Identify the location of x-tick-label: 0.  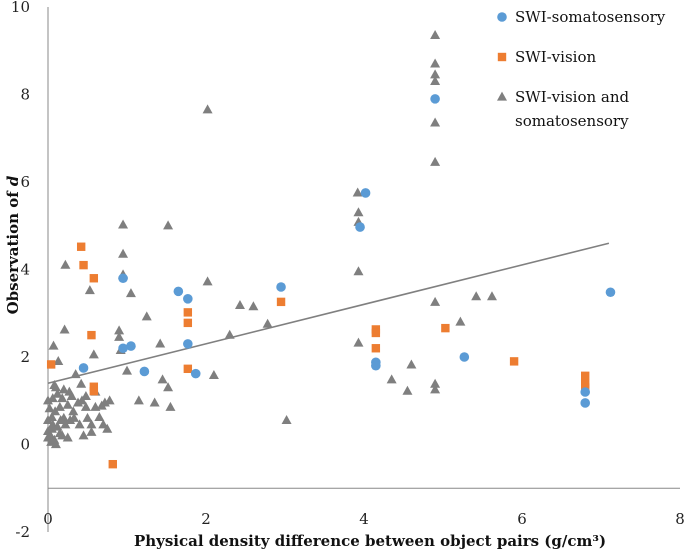
(48, 519).